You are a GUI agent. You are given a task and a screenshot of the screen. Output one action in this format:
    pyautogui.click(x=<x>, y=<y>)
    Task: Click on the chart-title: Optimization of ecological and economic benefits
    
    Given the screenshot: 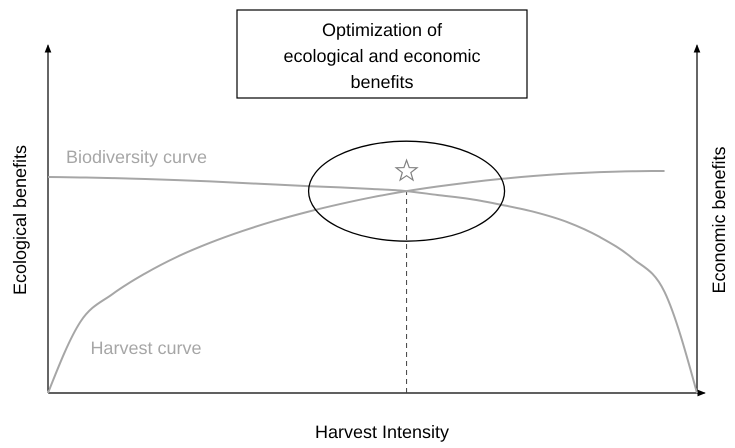 What is the action you would take?
    pyautogui.click(x=382, y=56)
    